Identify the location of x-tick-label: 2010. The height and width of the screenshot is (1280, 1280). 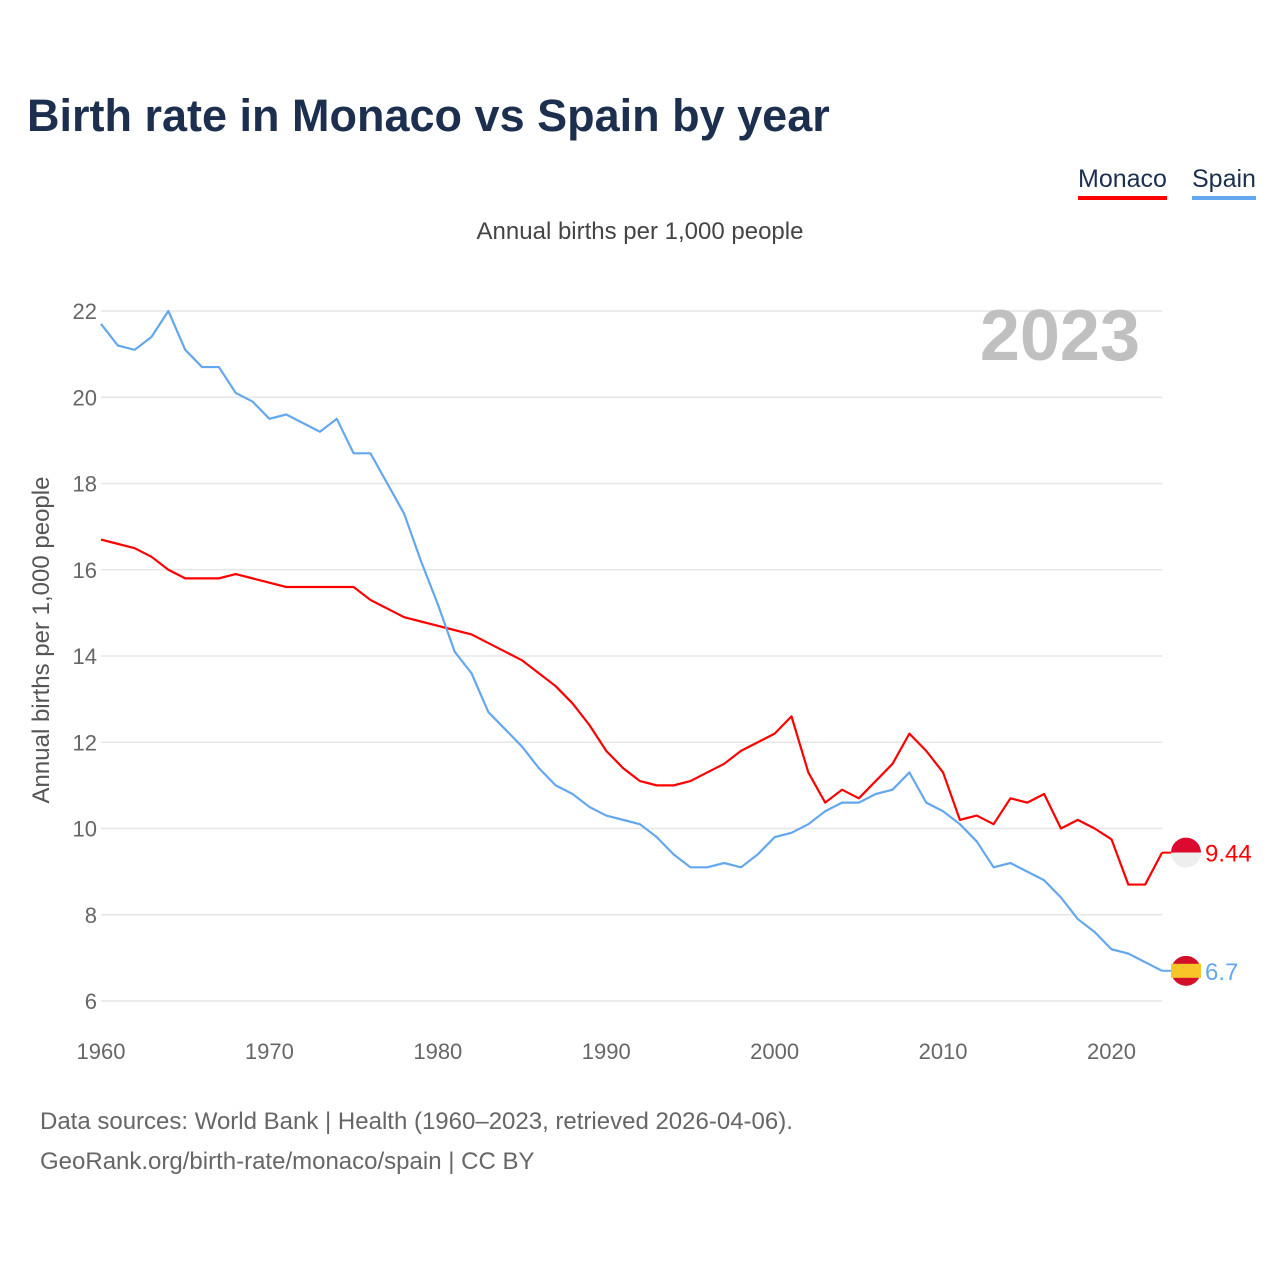
(943, 1051).